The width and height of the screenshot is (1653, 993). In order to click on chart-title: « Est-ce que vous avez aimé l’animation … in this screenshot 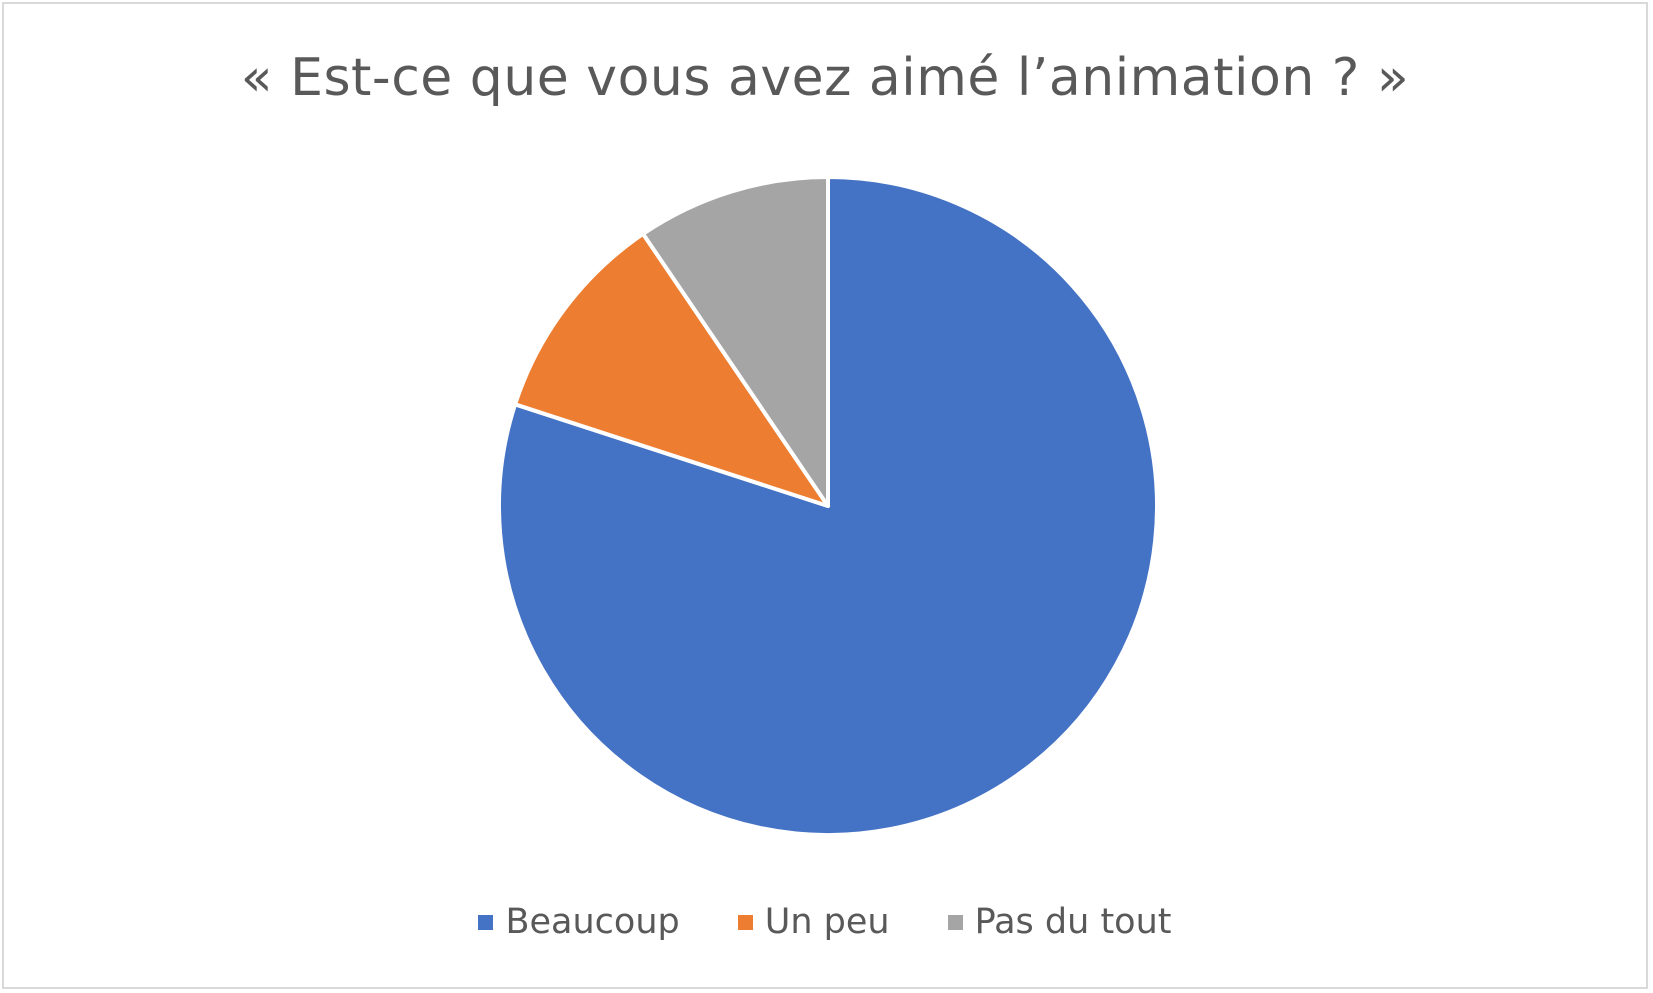, I will do `click(825, 78)`.